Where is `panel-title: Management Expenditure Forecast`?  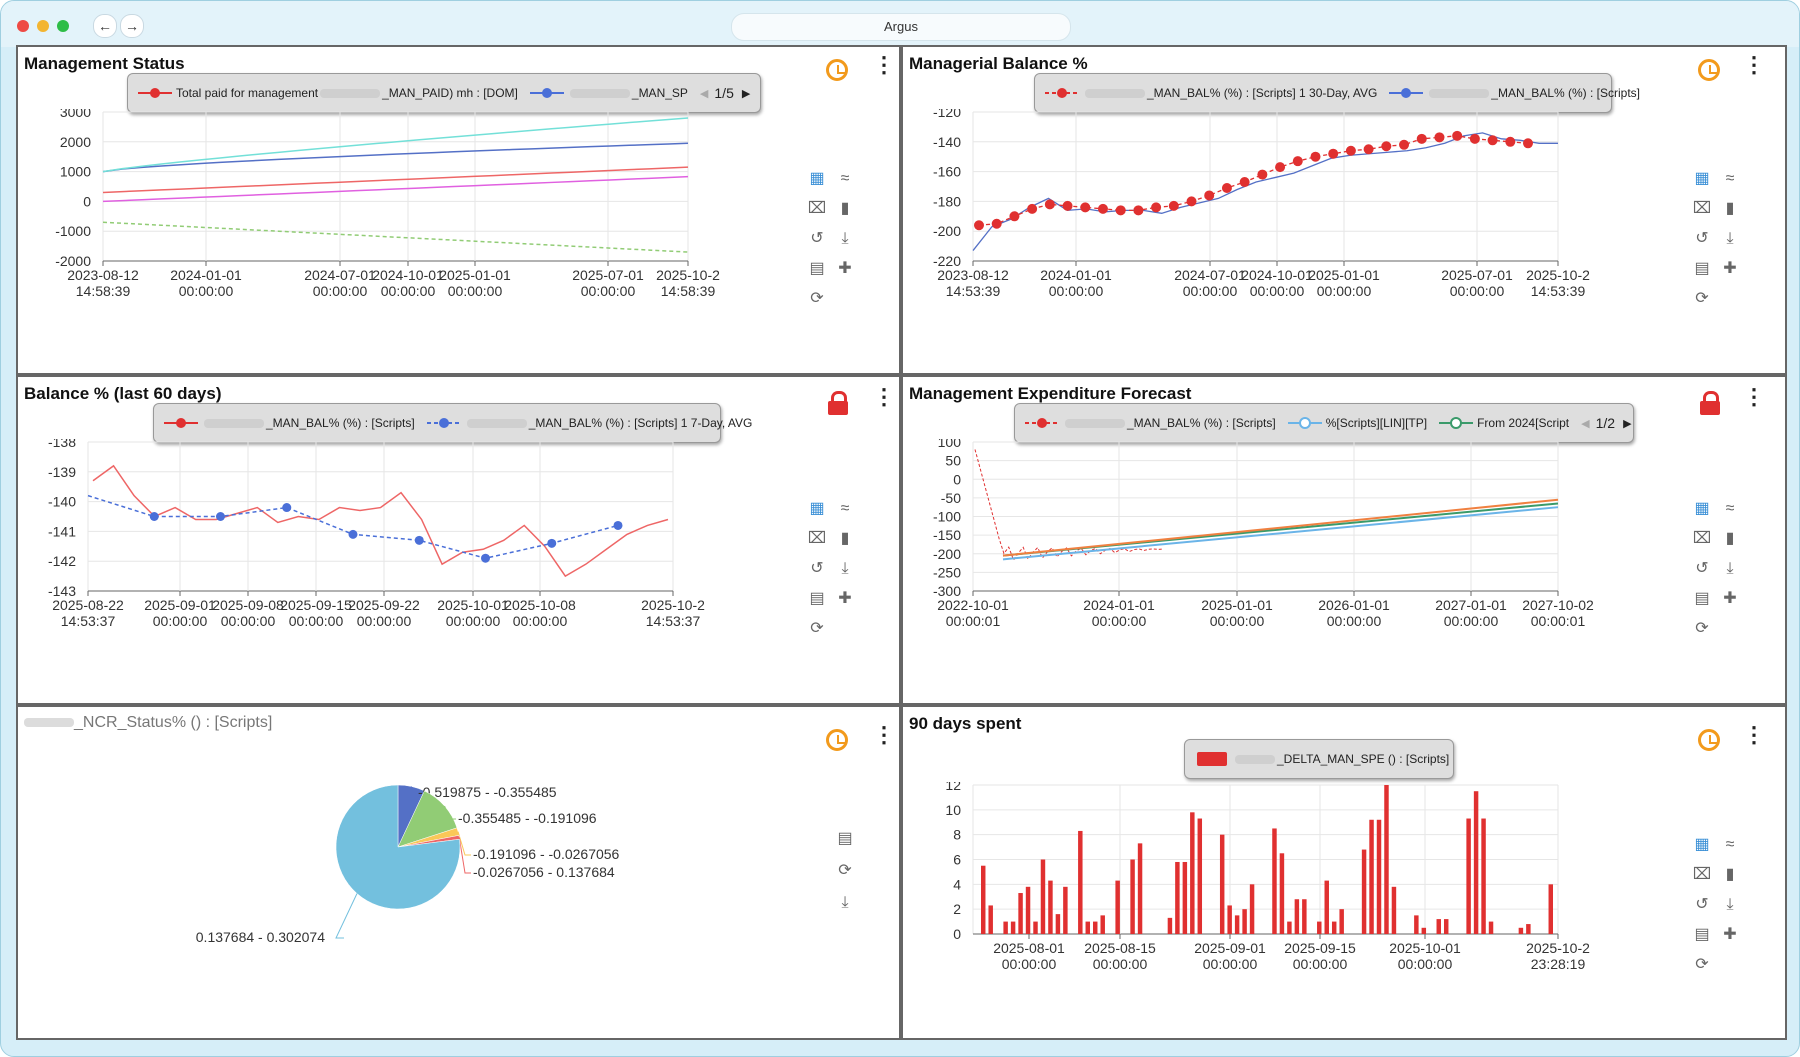 panel-title: Management Expenditure Forecast is located at coordinates (1050, 393).